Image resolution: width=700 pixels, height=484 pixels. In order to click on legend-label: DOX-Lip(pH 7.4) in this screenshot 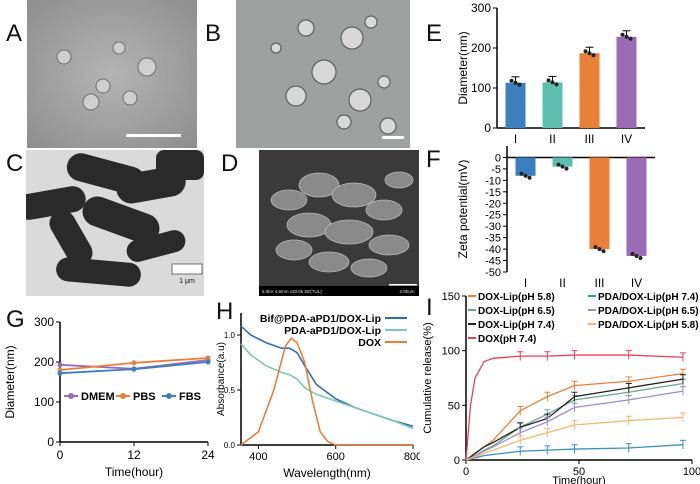, I will do `click(516, 325)`.